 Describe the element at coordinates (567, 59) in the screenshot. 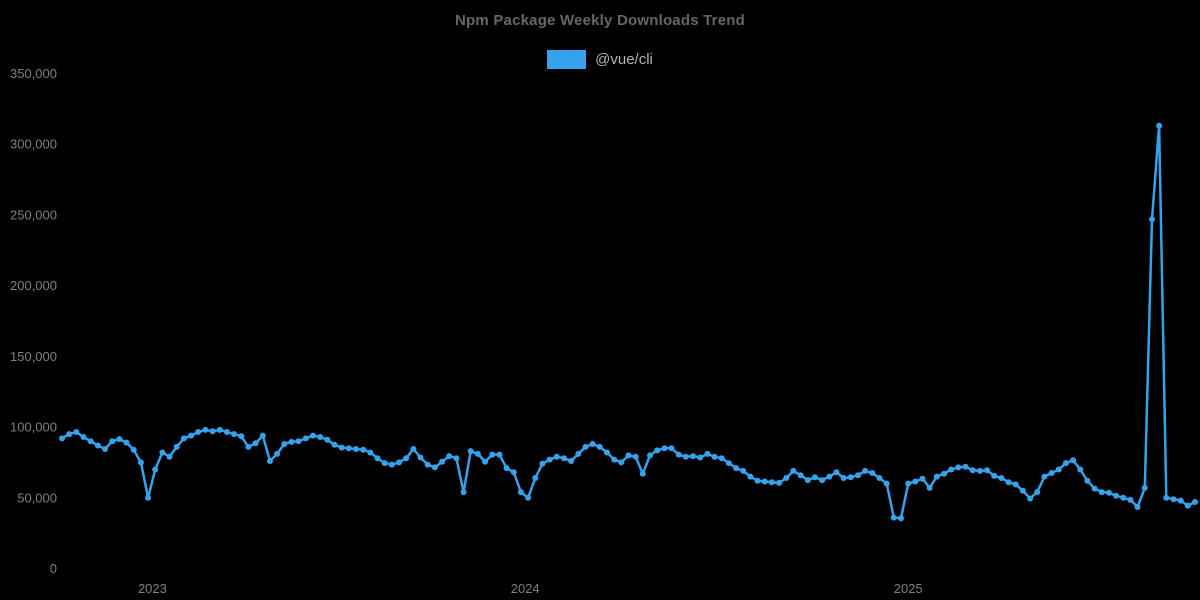

I see `legend-swatch-icon` at that location.